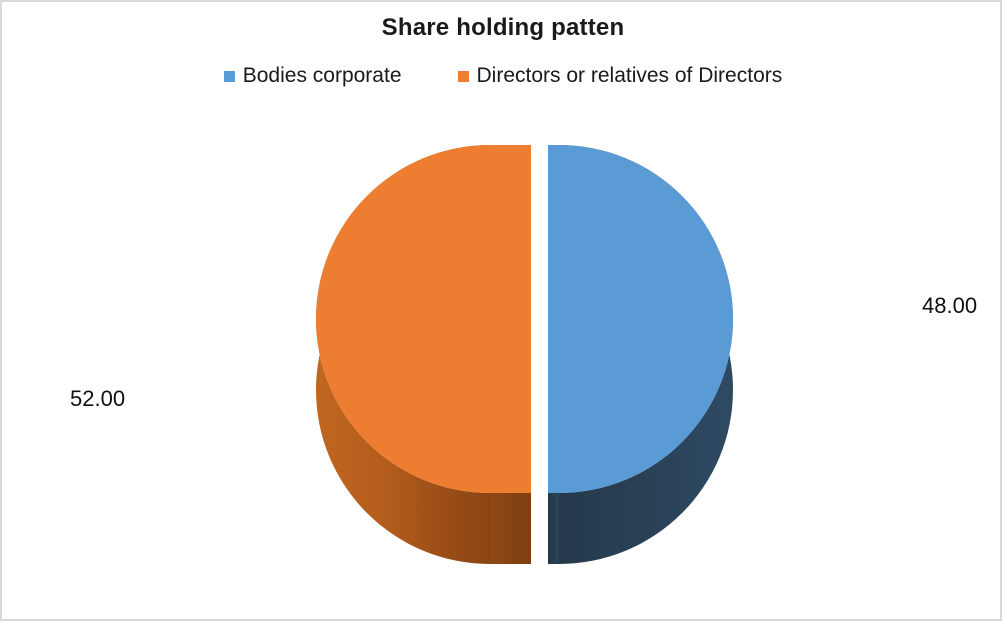 This screenshot has height=621, width=1002. Describe the element at coordinates (322, 75) in the screenshot. I see `legend-label: Bodies corporate` at that location.